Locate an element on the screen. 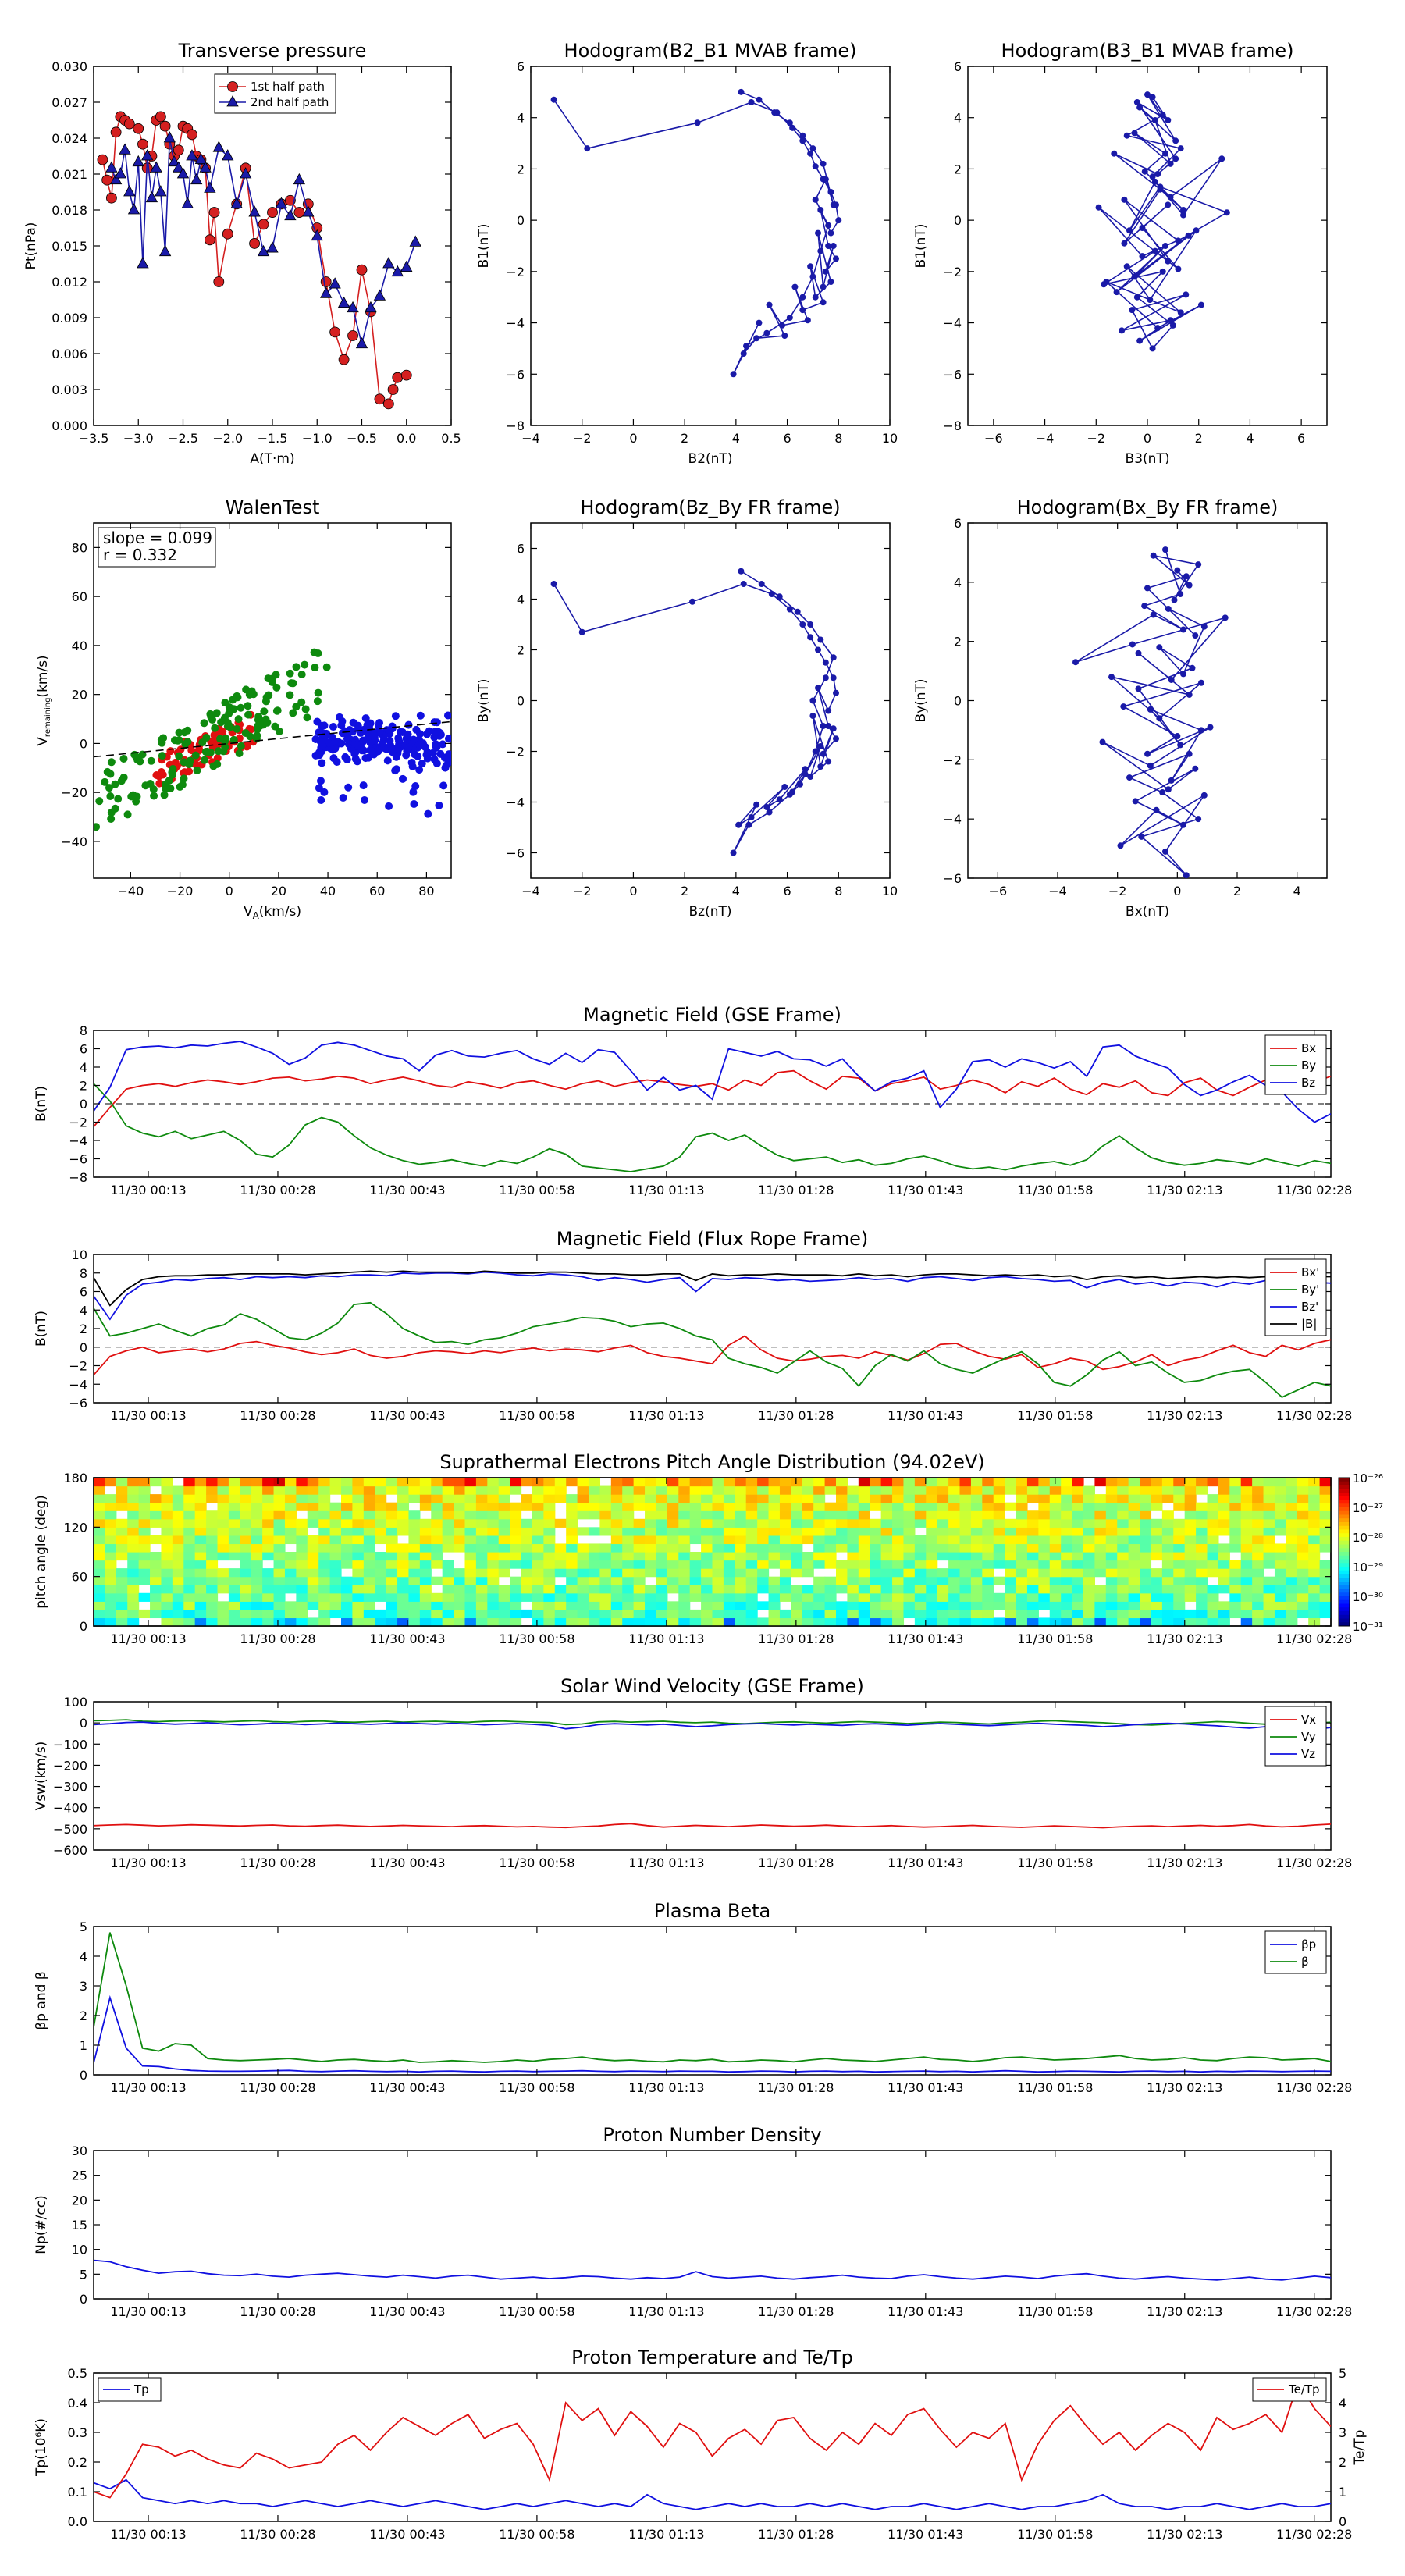 Image resolution: width=1405 pixels, height=2576 pixels. tp-x-label: A(T·m) is located at coordinates (272, 459).